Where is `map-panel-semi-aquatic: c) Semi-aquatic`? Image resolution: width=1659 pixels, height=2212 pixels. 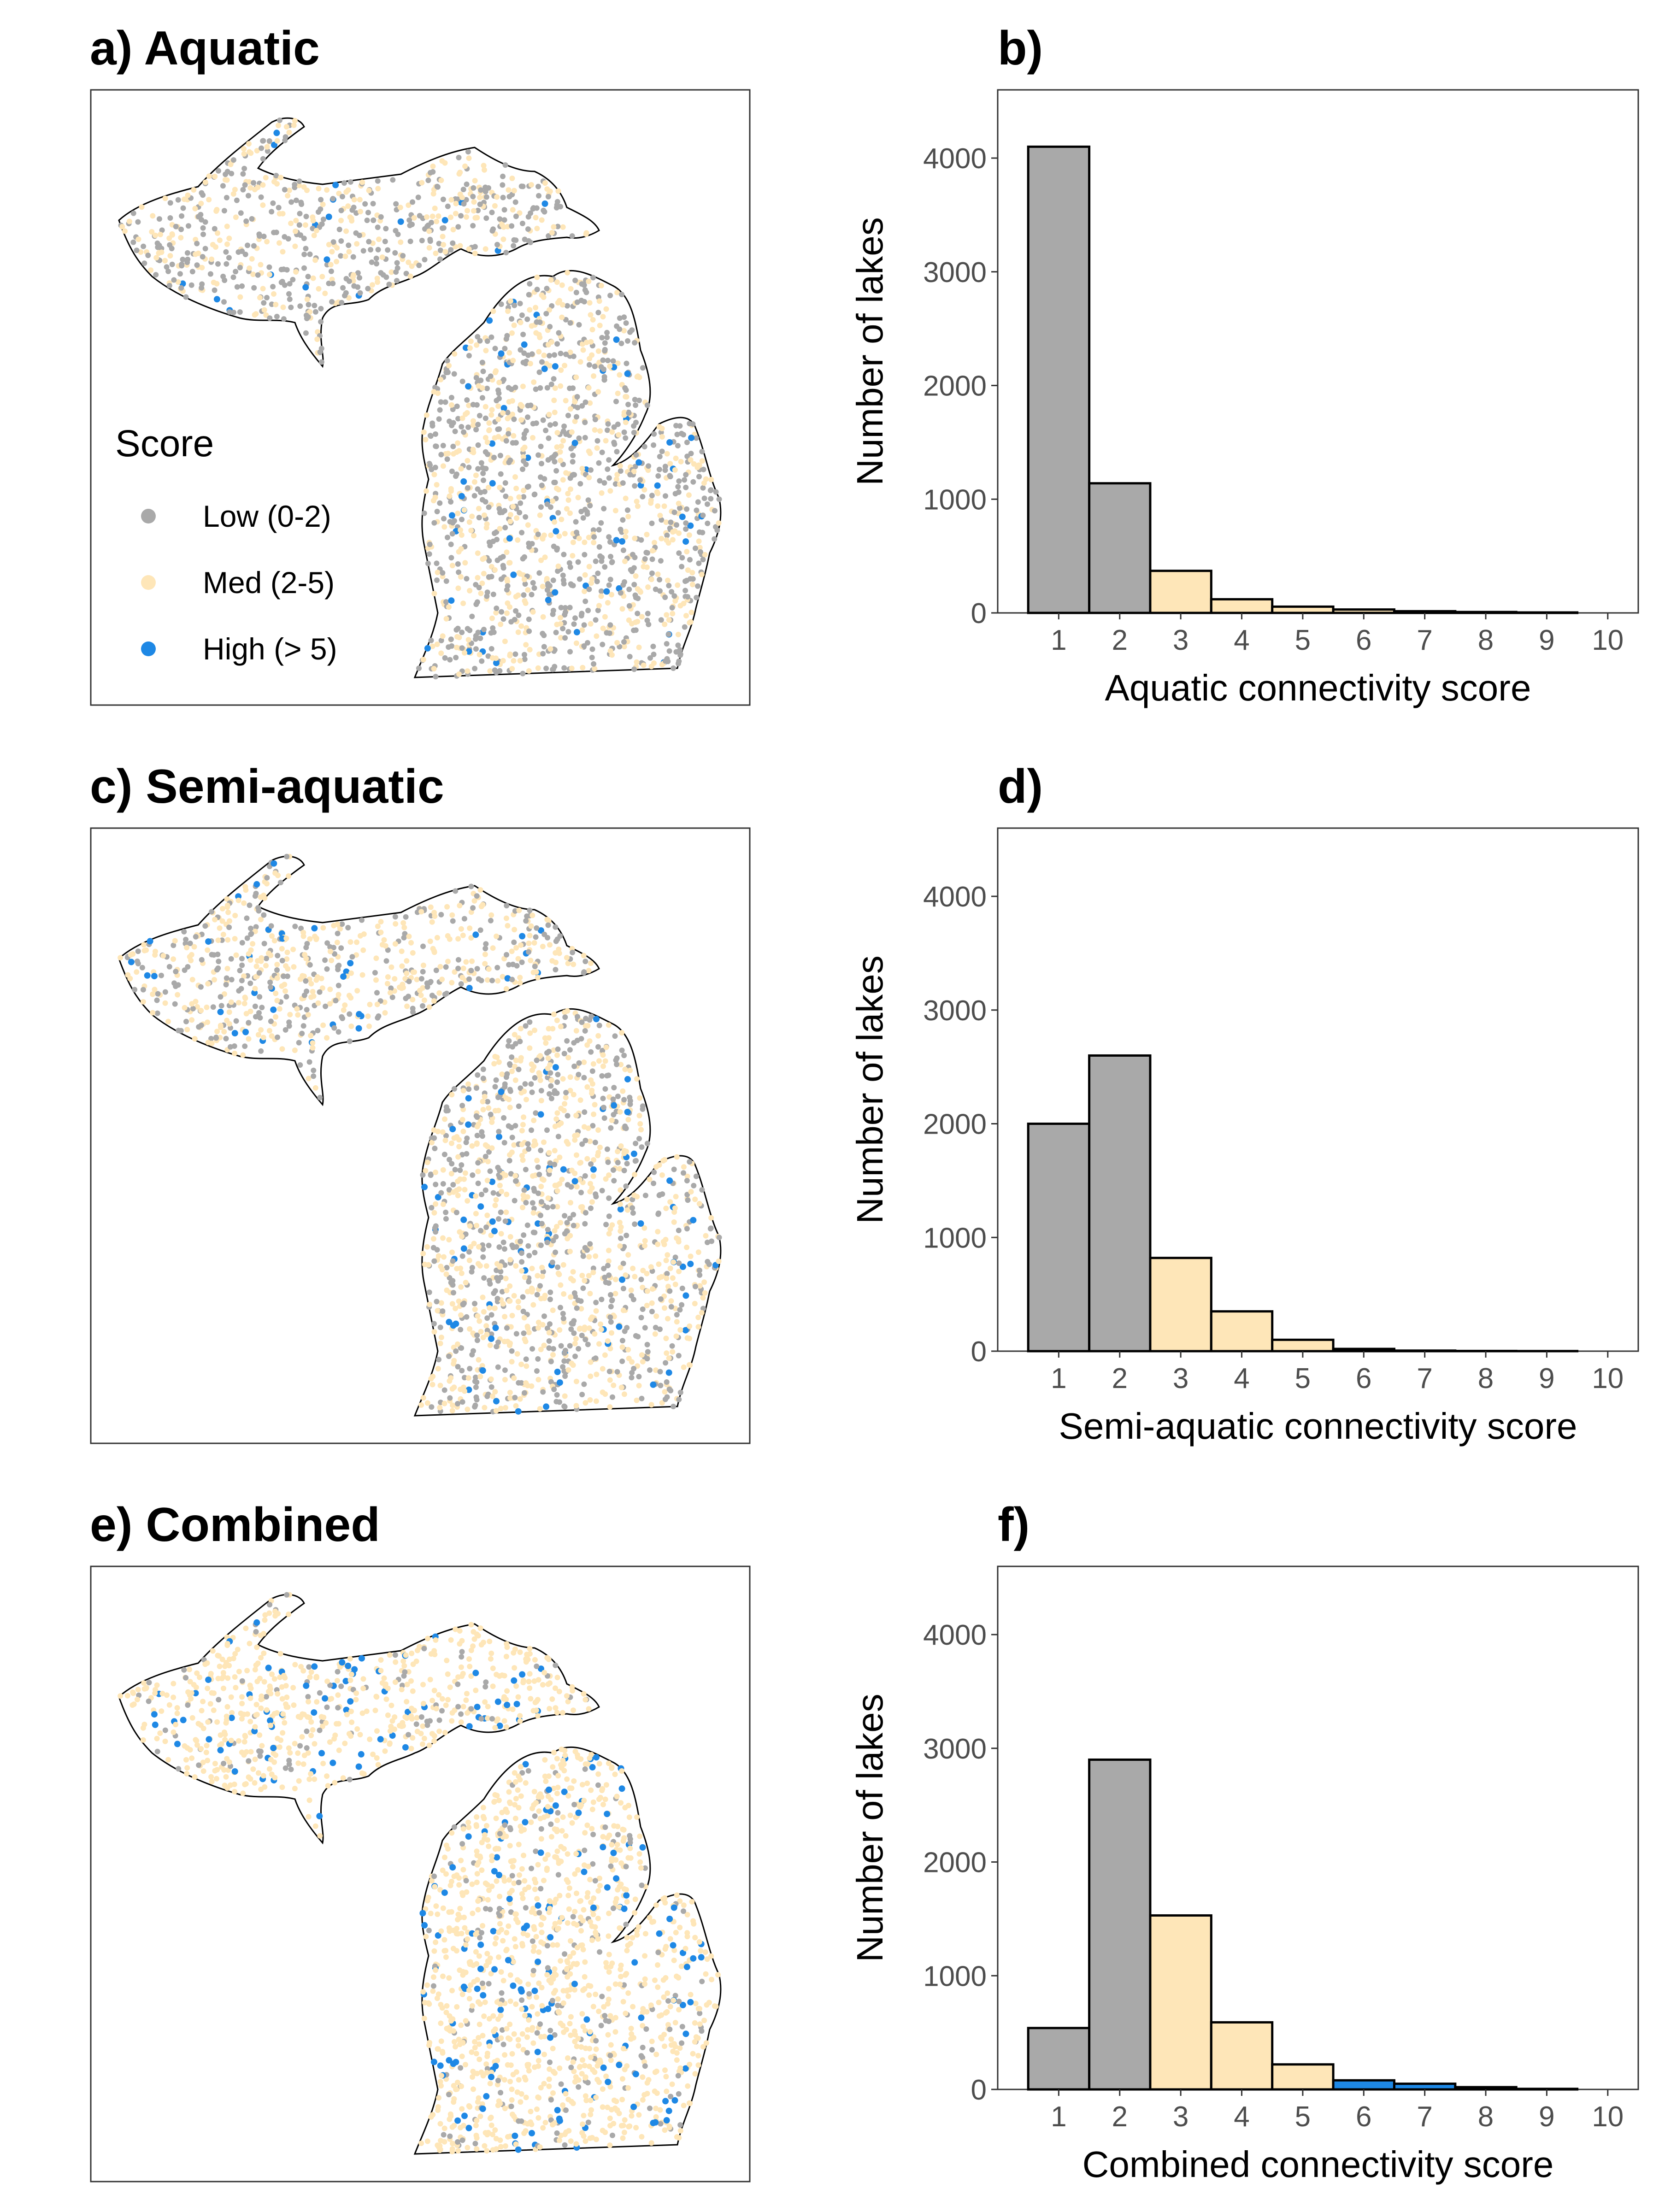 map-panel-semi-aquatic: c) Semi-aquatic is located at coordinates (420, 1102).